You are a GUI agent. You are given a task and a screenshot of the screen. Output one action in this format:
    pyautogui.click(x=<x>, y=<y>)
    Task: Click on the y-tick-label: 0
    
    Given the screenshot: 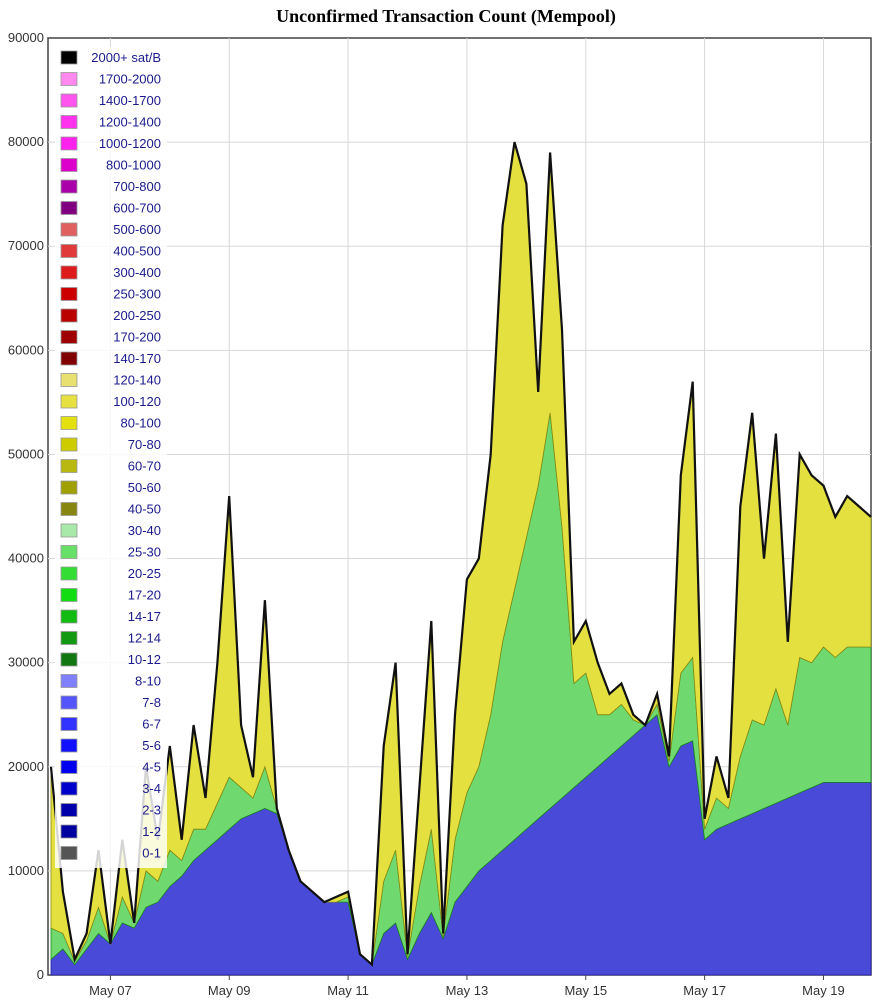 What is the action you would take?
    pyautogui.click(x=40, y=974)
    